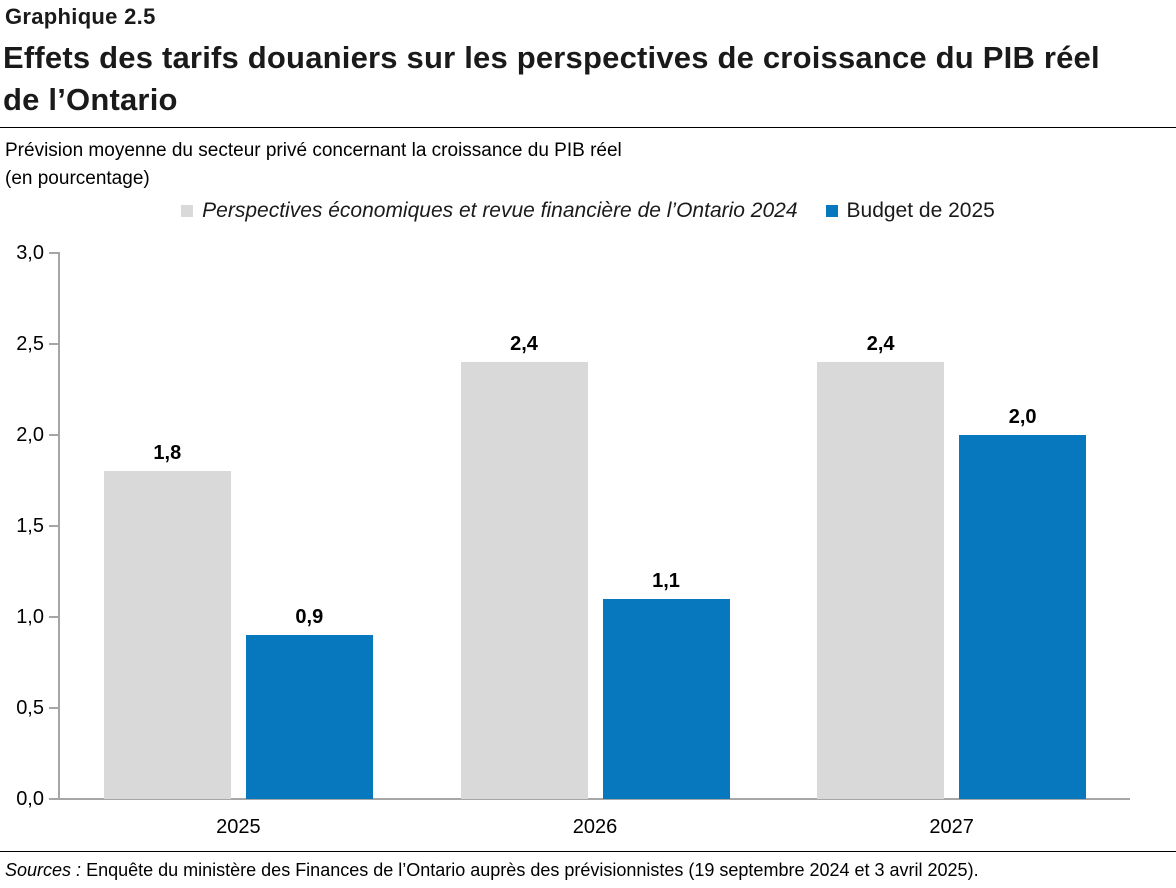  I want to click on bar-value-label-budget-2025-2025: 0,9, so click(309, 617).